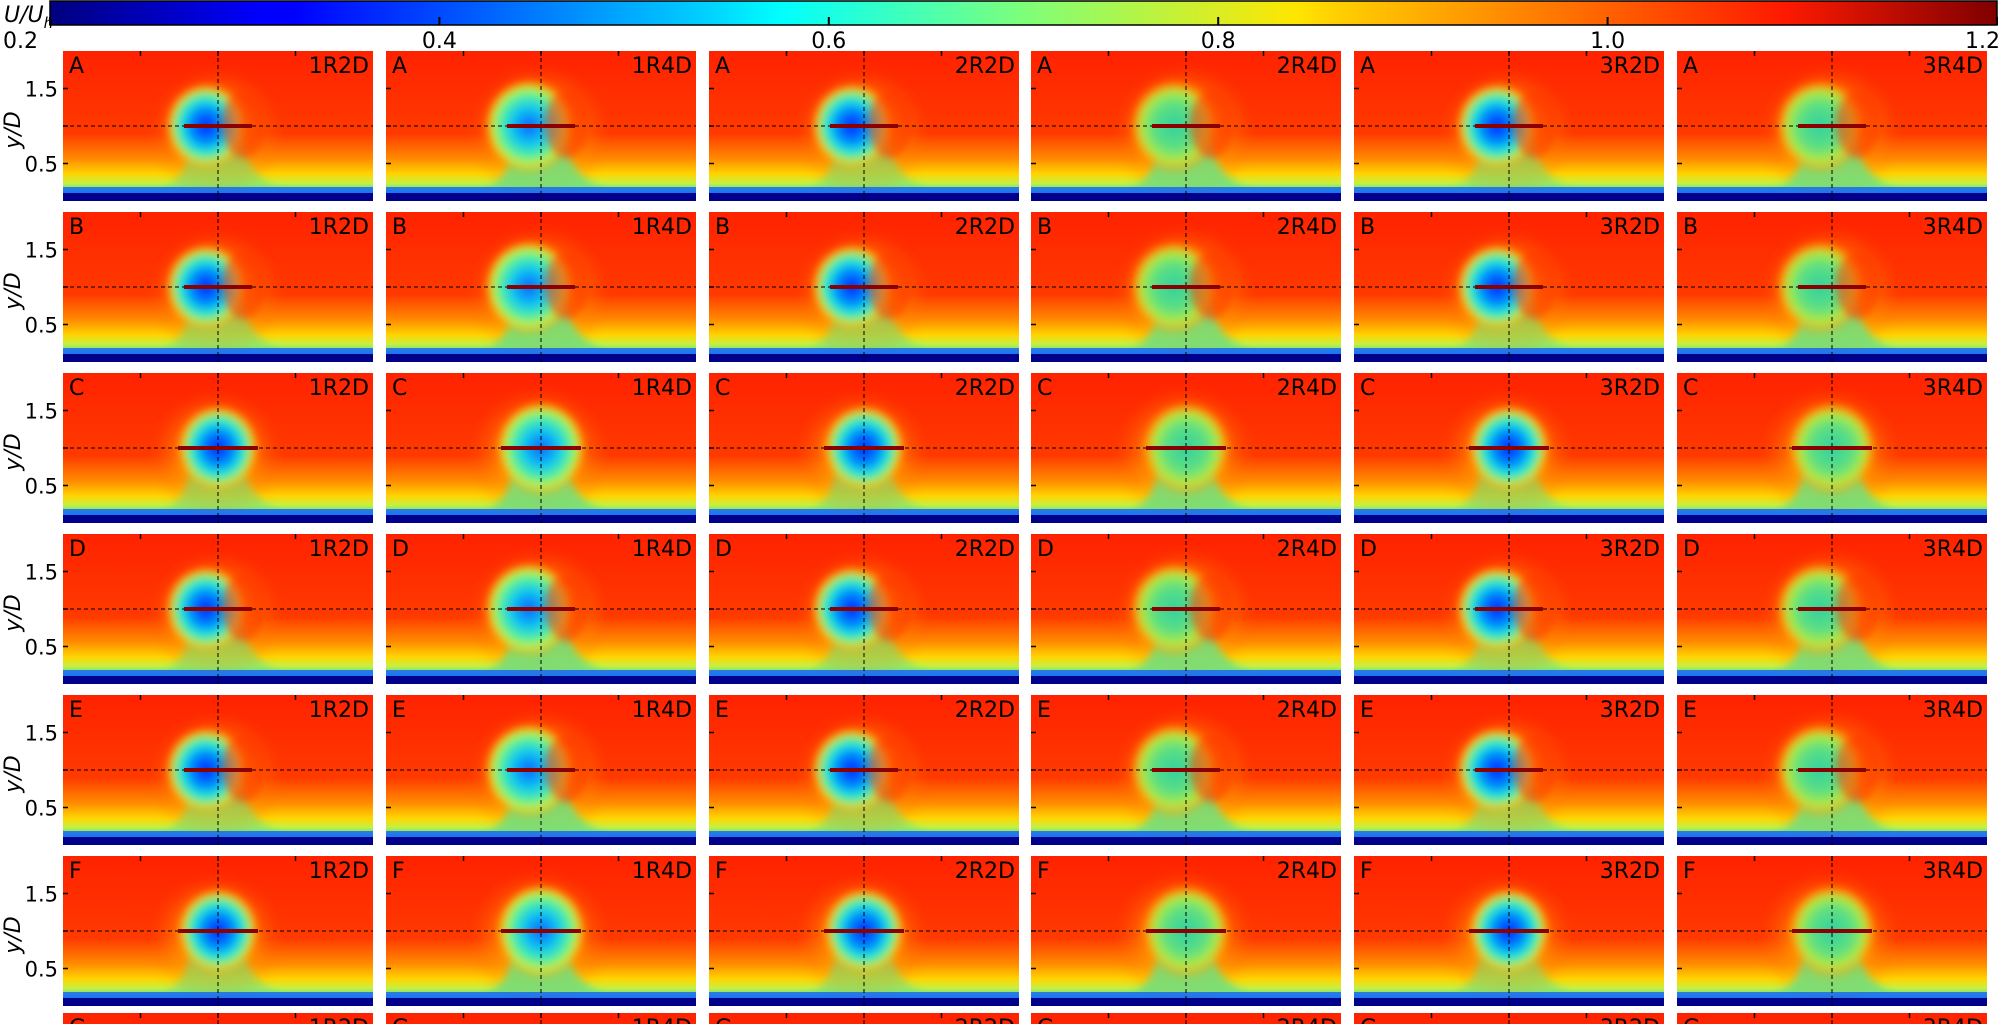  I want to click on panel-case-label: 3R4D, so click(1953, 388).